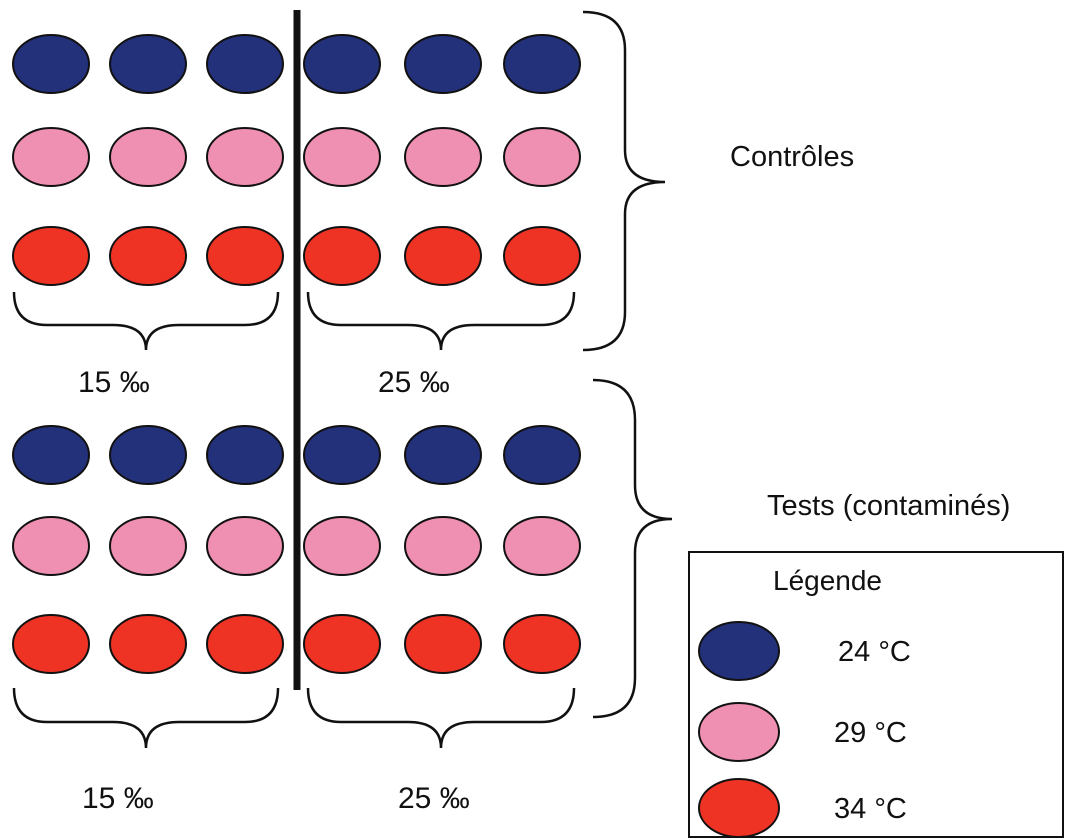 The height and width of the screenshot is (839, 1065). I want to click on legend-swatch-red, so click(739, 808).